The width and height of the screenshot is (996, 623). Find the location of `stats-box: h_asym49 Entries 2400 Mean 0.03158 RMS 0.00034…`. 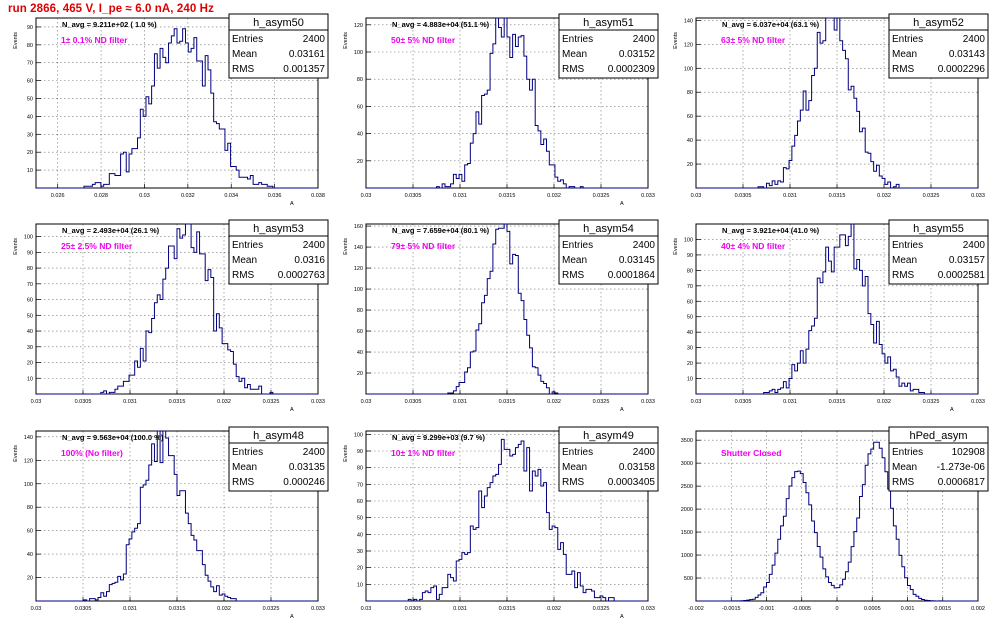

stats-box: h_asym49 Entries 2400 Mean 0.03158 RMS 0.00034… is located at coordinates (608, 459).